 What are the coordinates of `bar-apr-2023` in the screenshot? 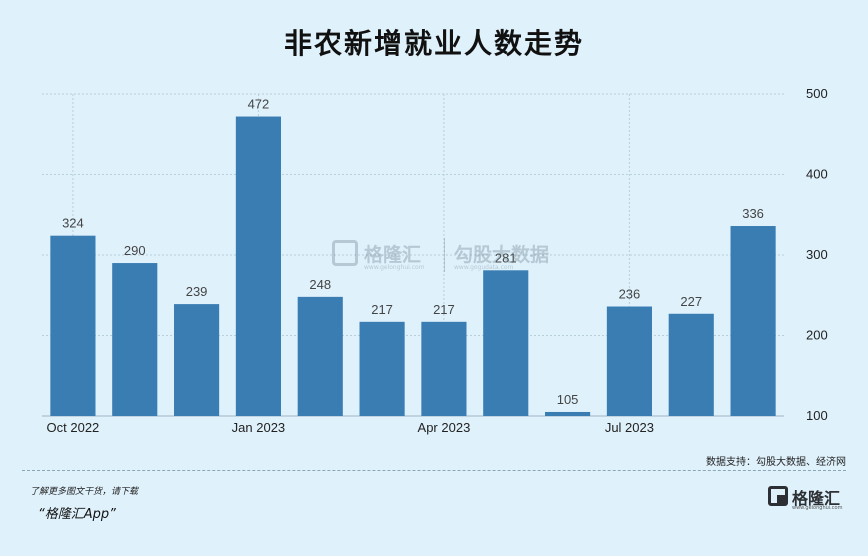 It's located at (444, 368).